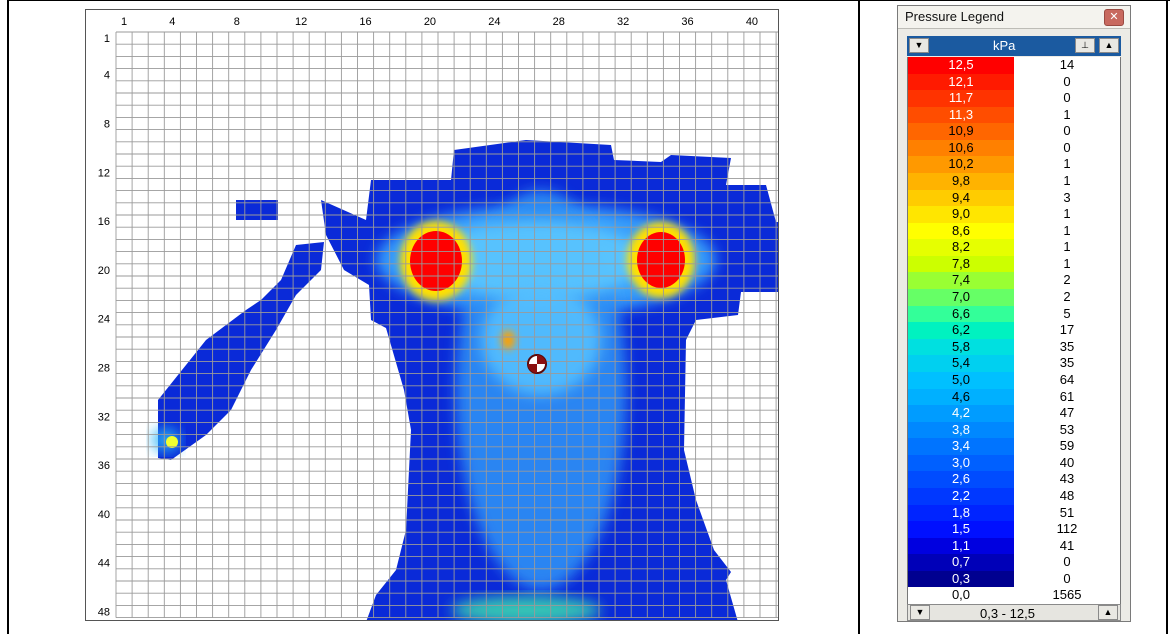 Image resolution: width=1170 pixels, height=634 pixels. I want to click on legend-row: 3,4 59, so click(1014, 446).